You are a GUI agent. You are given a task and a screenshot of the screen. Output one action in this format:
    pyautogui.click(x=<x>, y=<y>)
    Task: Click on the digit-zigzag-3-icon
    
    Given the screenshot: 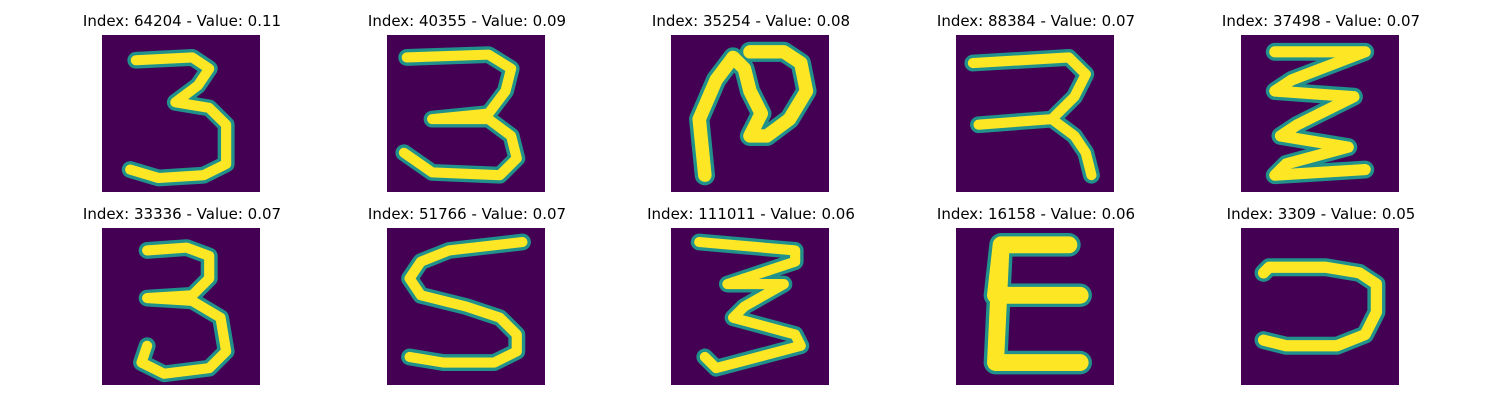 What is the action you would take?
    pyautogui.click(x=1320, y=113)
    